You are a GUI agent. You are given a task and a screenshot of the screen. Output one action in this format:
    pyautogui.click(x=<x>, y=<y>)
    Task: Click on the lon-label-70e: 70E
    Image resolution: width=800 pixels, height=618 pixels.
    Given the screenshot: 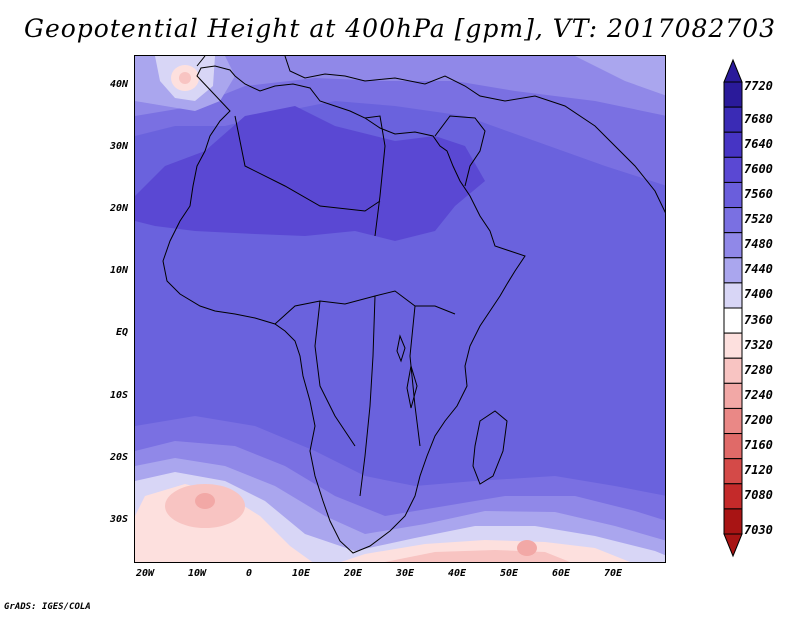 What is the action you would take?
    pyautogui.click(x=613, y=573)
    